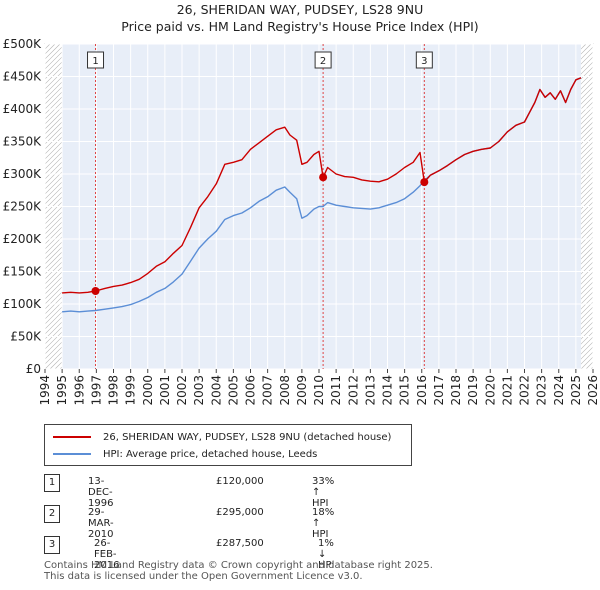 The height and width of the screenshot is (590, 600). Describe the element at coordinates (576, 390) in the screenshot. I see `x-tick-label: 2025` at that location.